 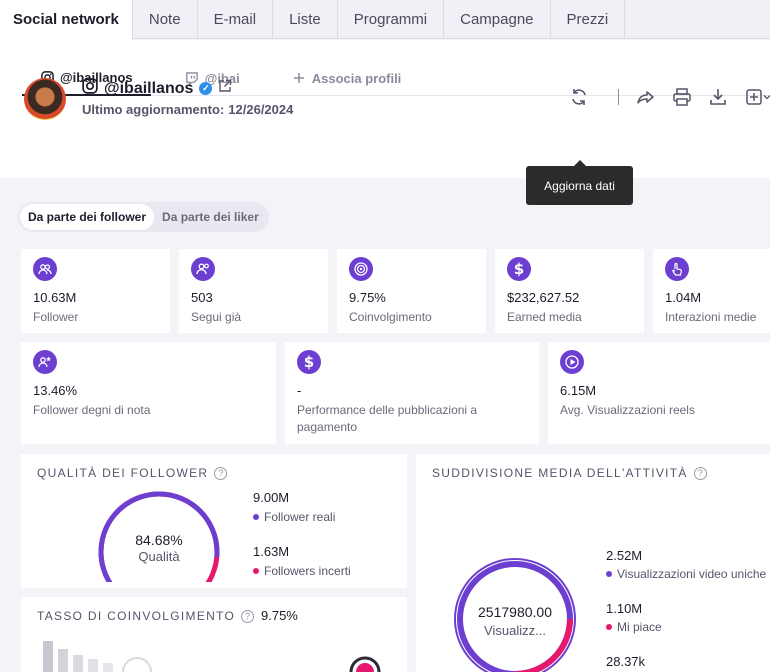 I want to click on stat-value: 13.46%, so click(x=55, y=390).